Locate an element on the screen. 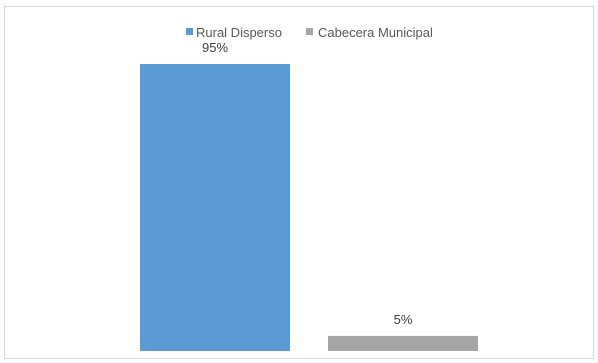 The height and width of the screenshot is (363, 598). legend-label-1: Cabecera Municipal is located at coordinates (375, 32).